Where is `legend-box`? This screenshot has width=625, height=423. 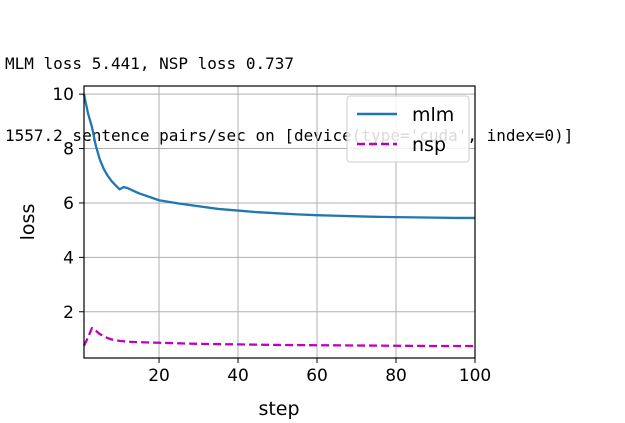
legend-box is located at coordinates (408, 129).